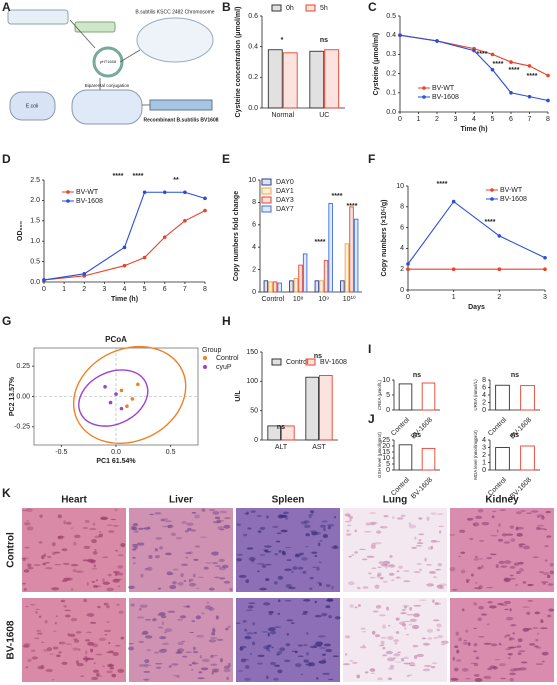  Describe the element at coordinates (6, 321) in the screenshot. I see `panel-label: G` at that location.